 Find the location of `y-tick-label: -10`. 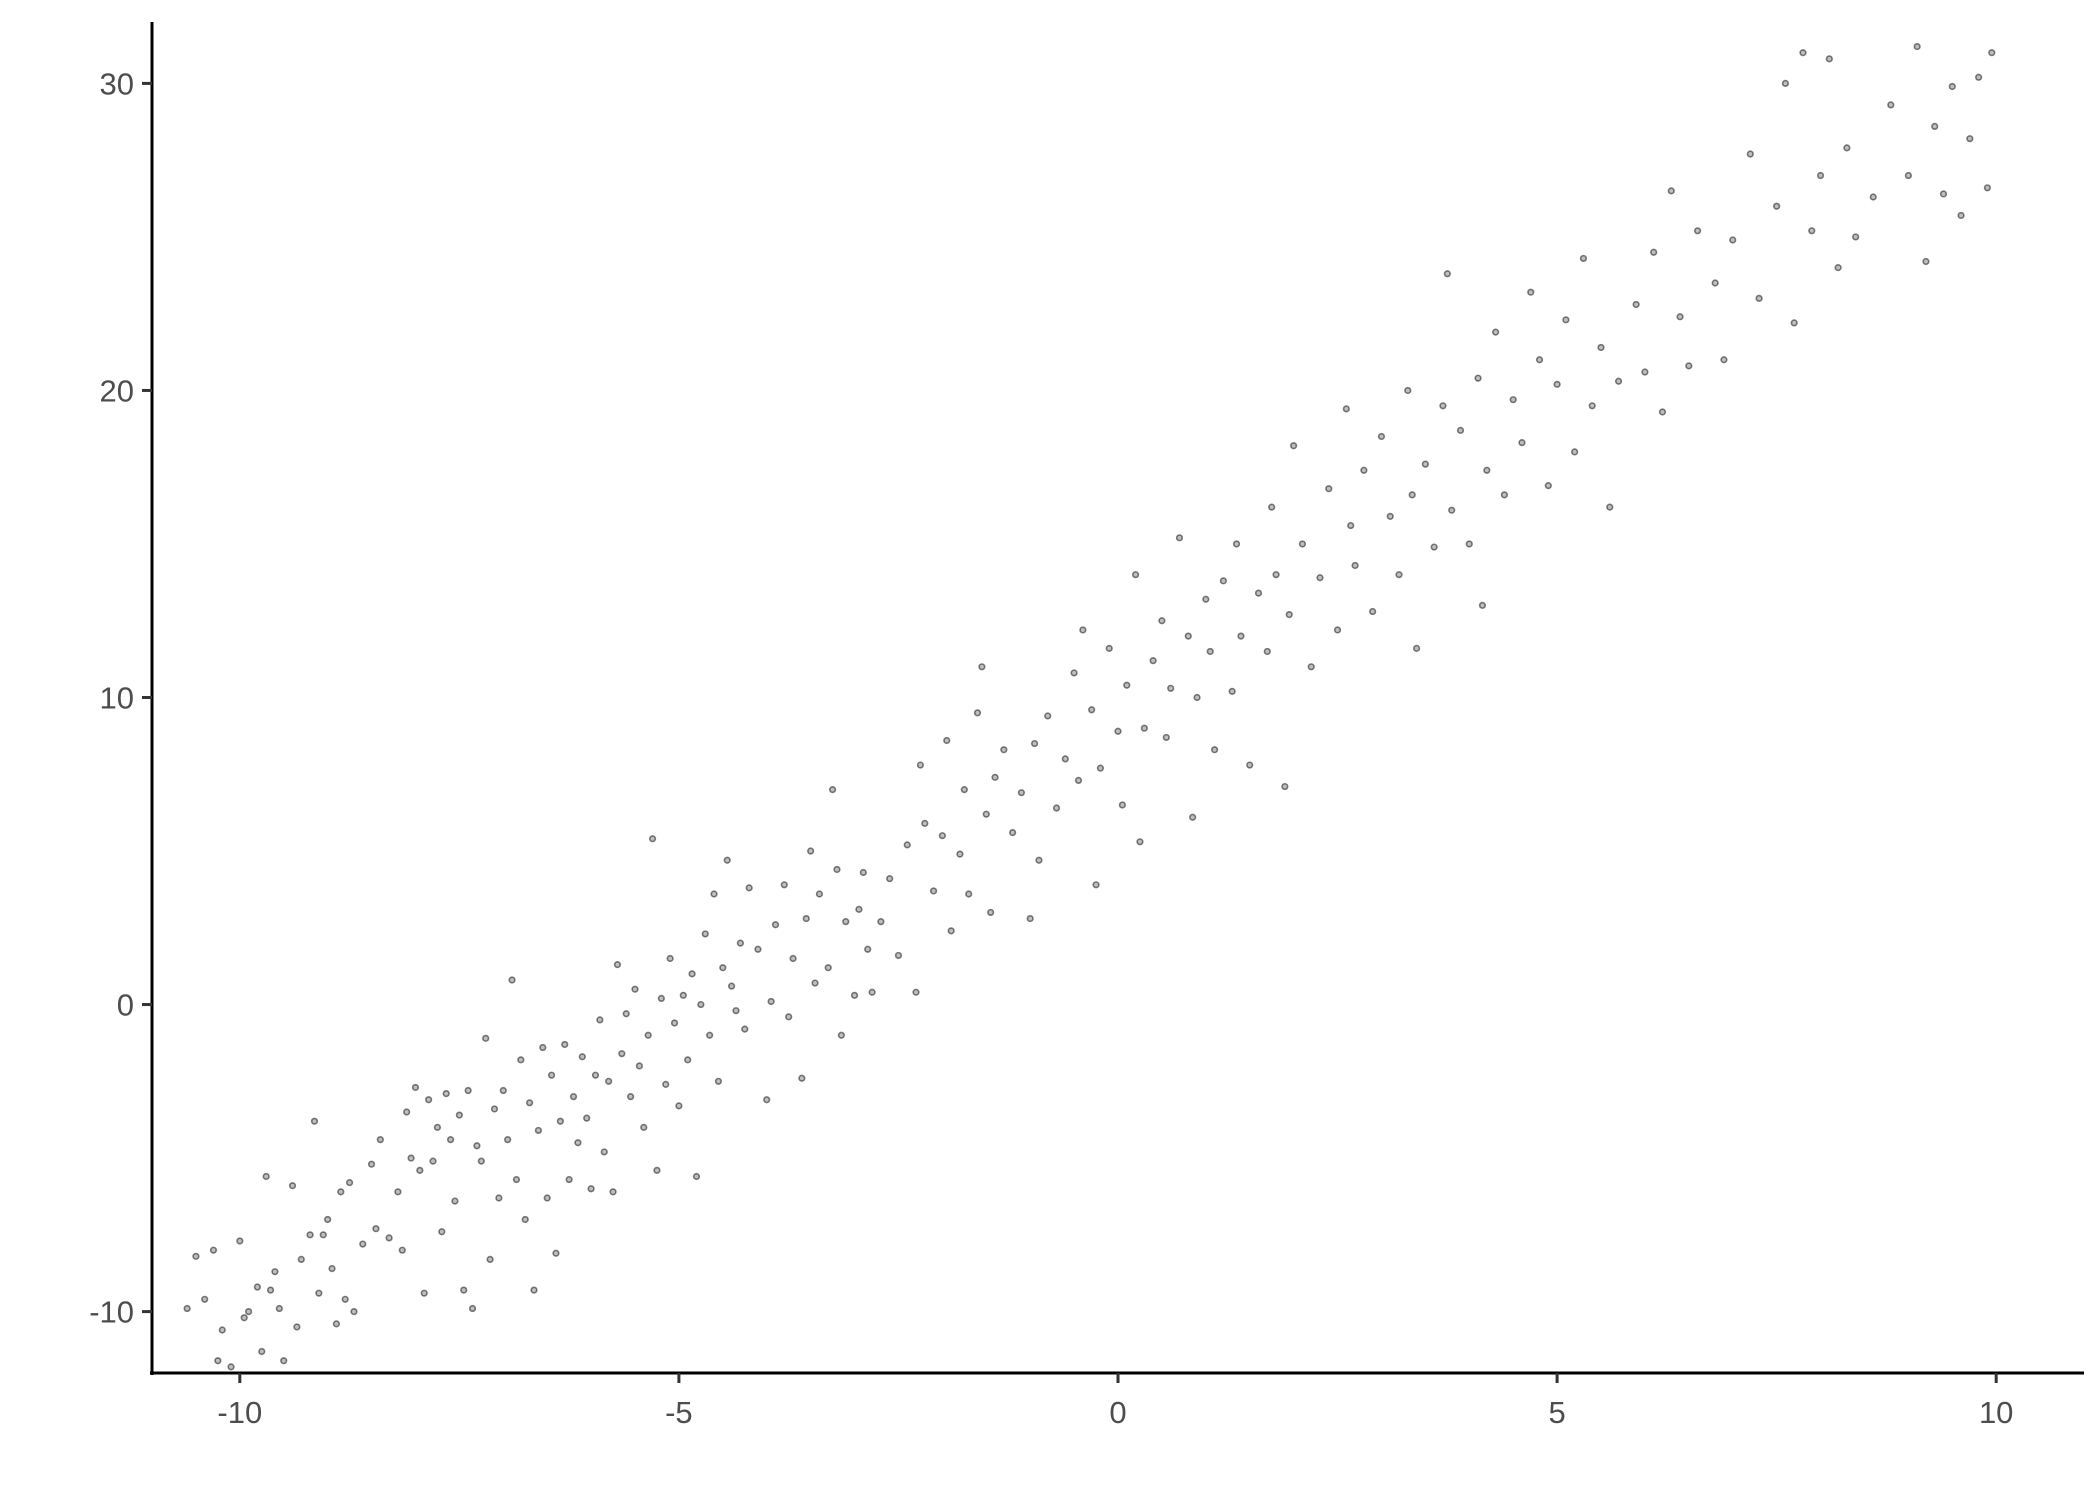

y-tick-label: -10 is located at coordinates (111, 1312).